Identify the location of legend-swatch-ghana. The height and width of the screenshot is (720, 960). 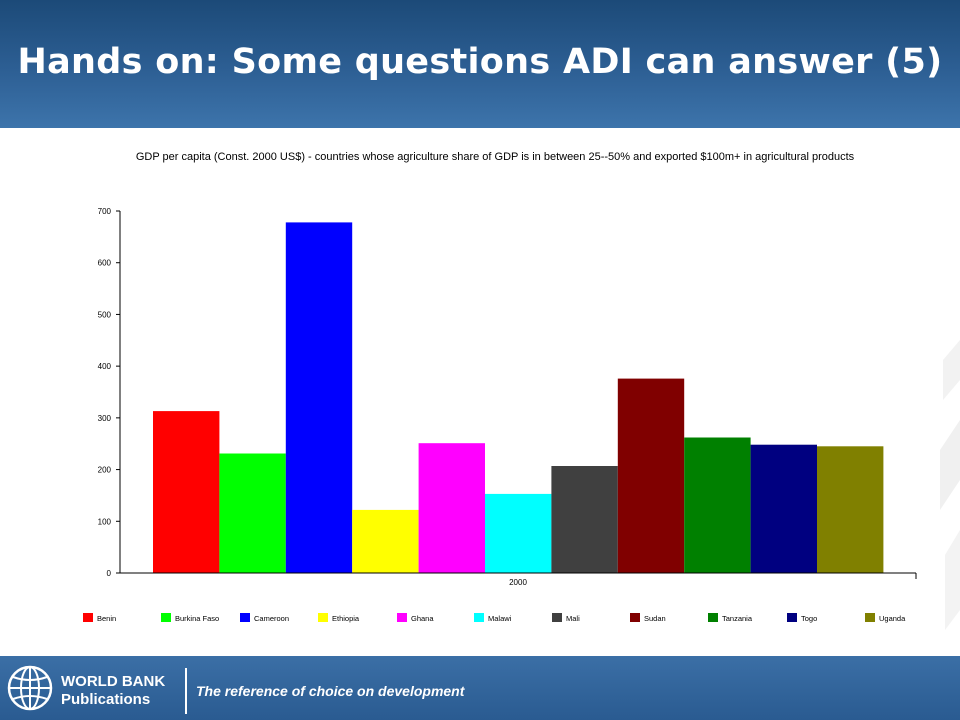
(402, 617).